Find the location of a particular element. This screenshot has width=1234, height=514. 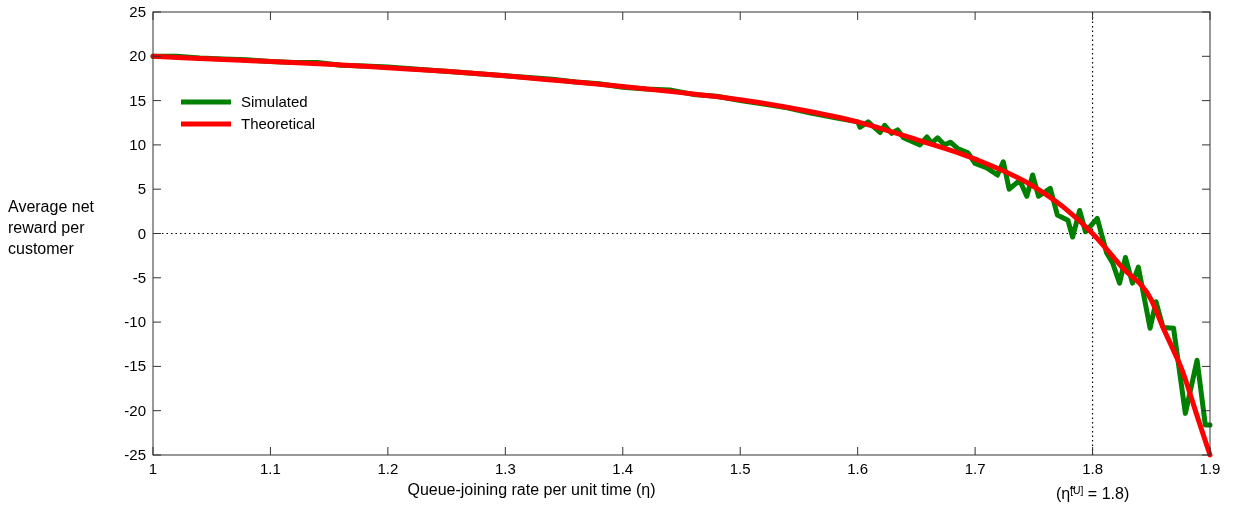

x-tick-label: 1.8 is located at coordinates (1092, 468).